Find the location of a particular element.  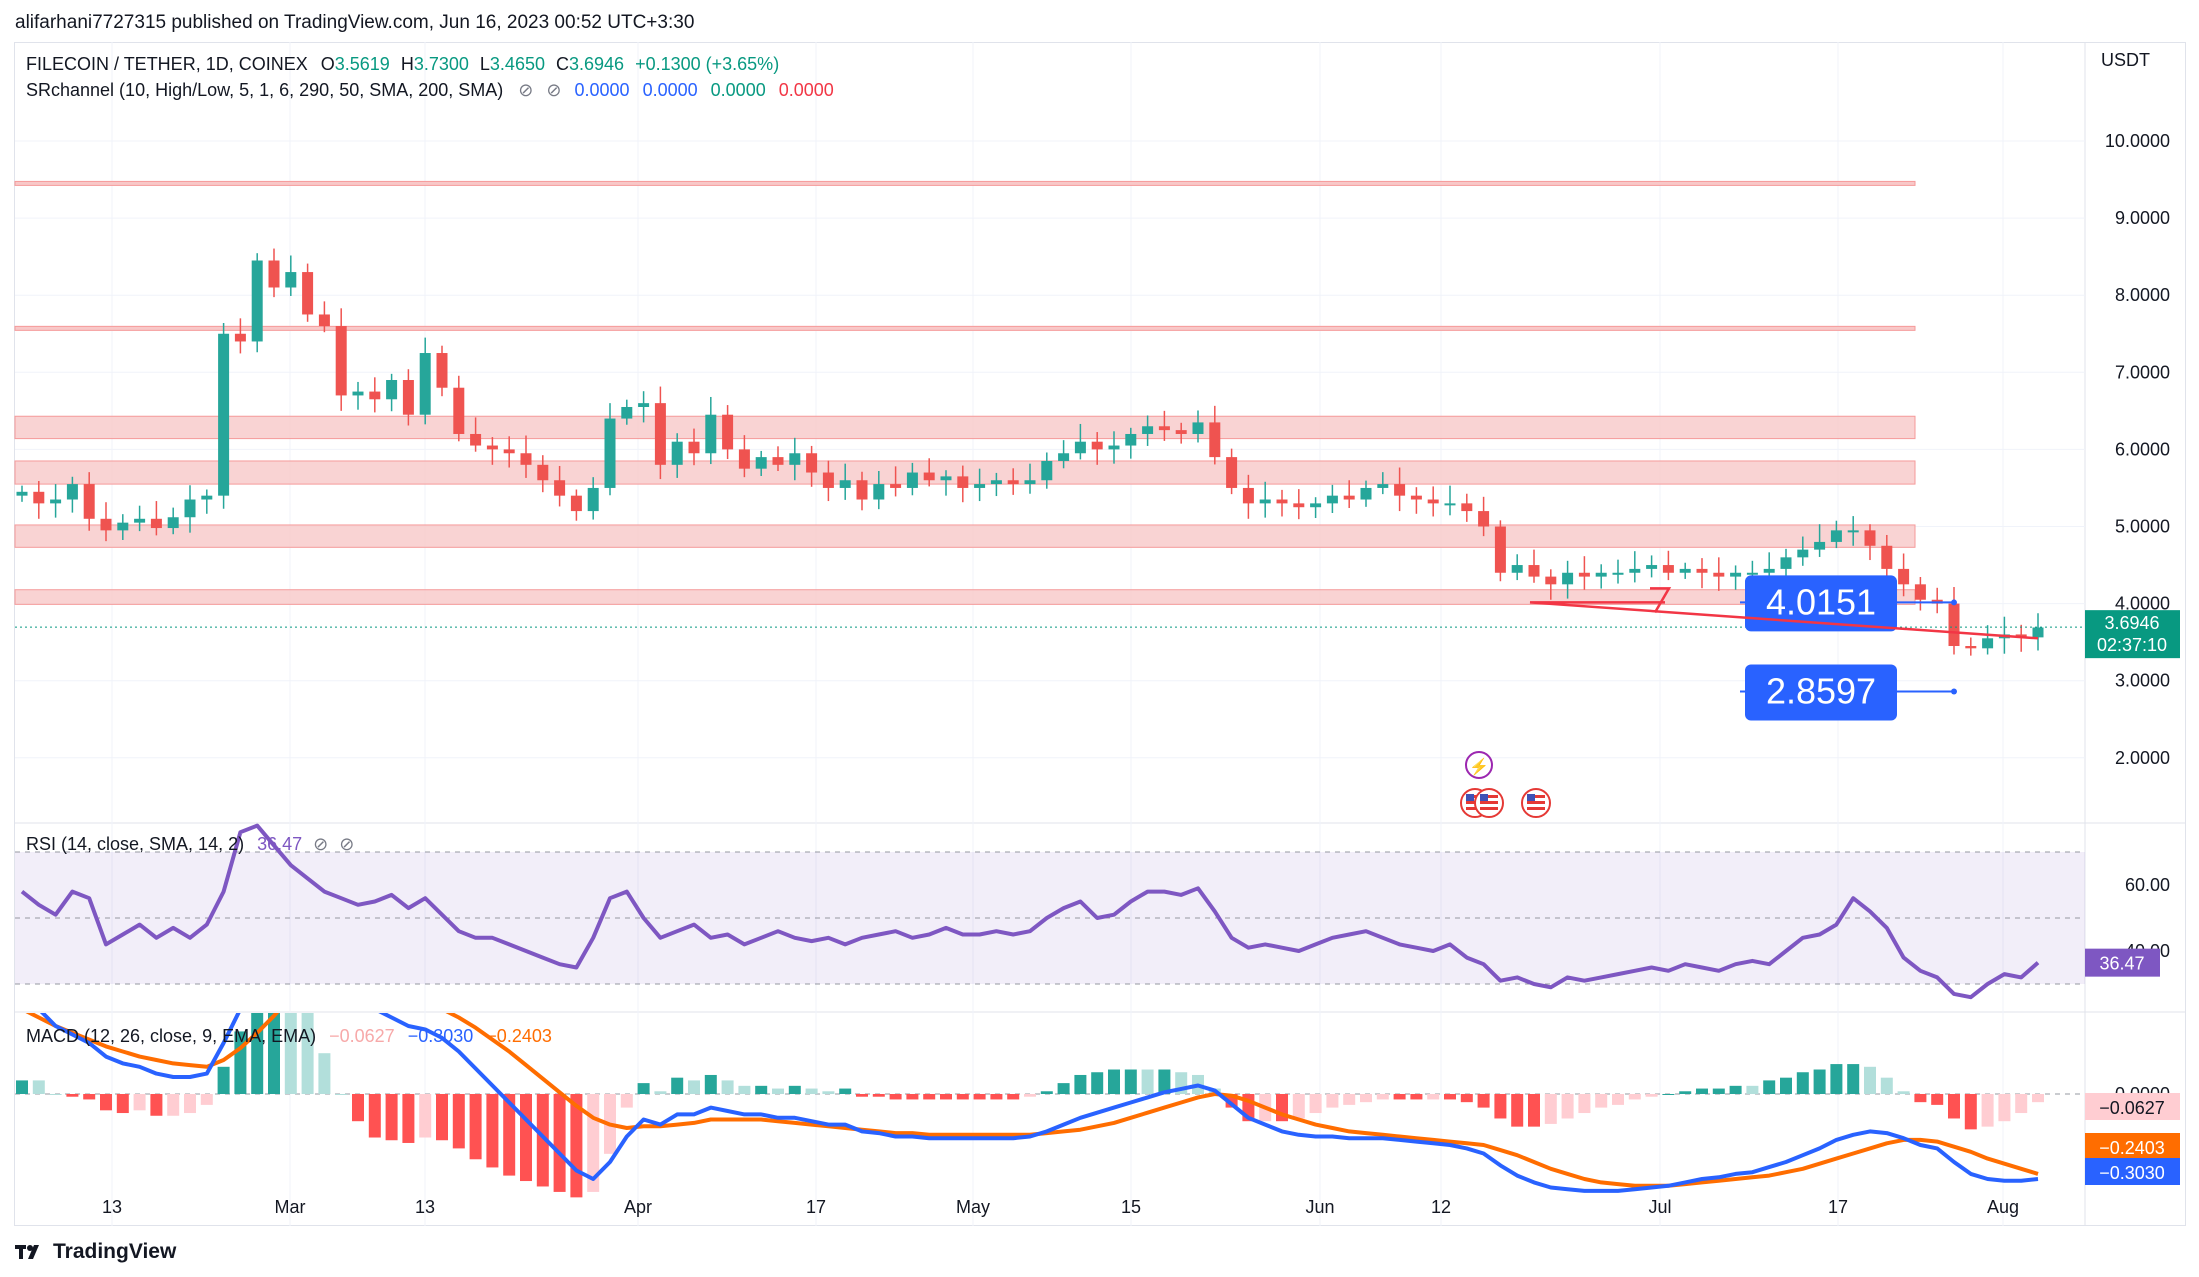

projection-arrow-line is located at coordinates (1784, 620).